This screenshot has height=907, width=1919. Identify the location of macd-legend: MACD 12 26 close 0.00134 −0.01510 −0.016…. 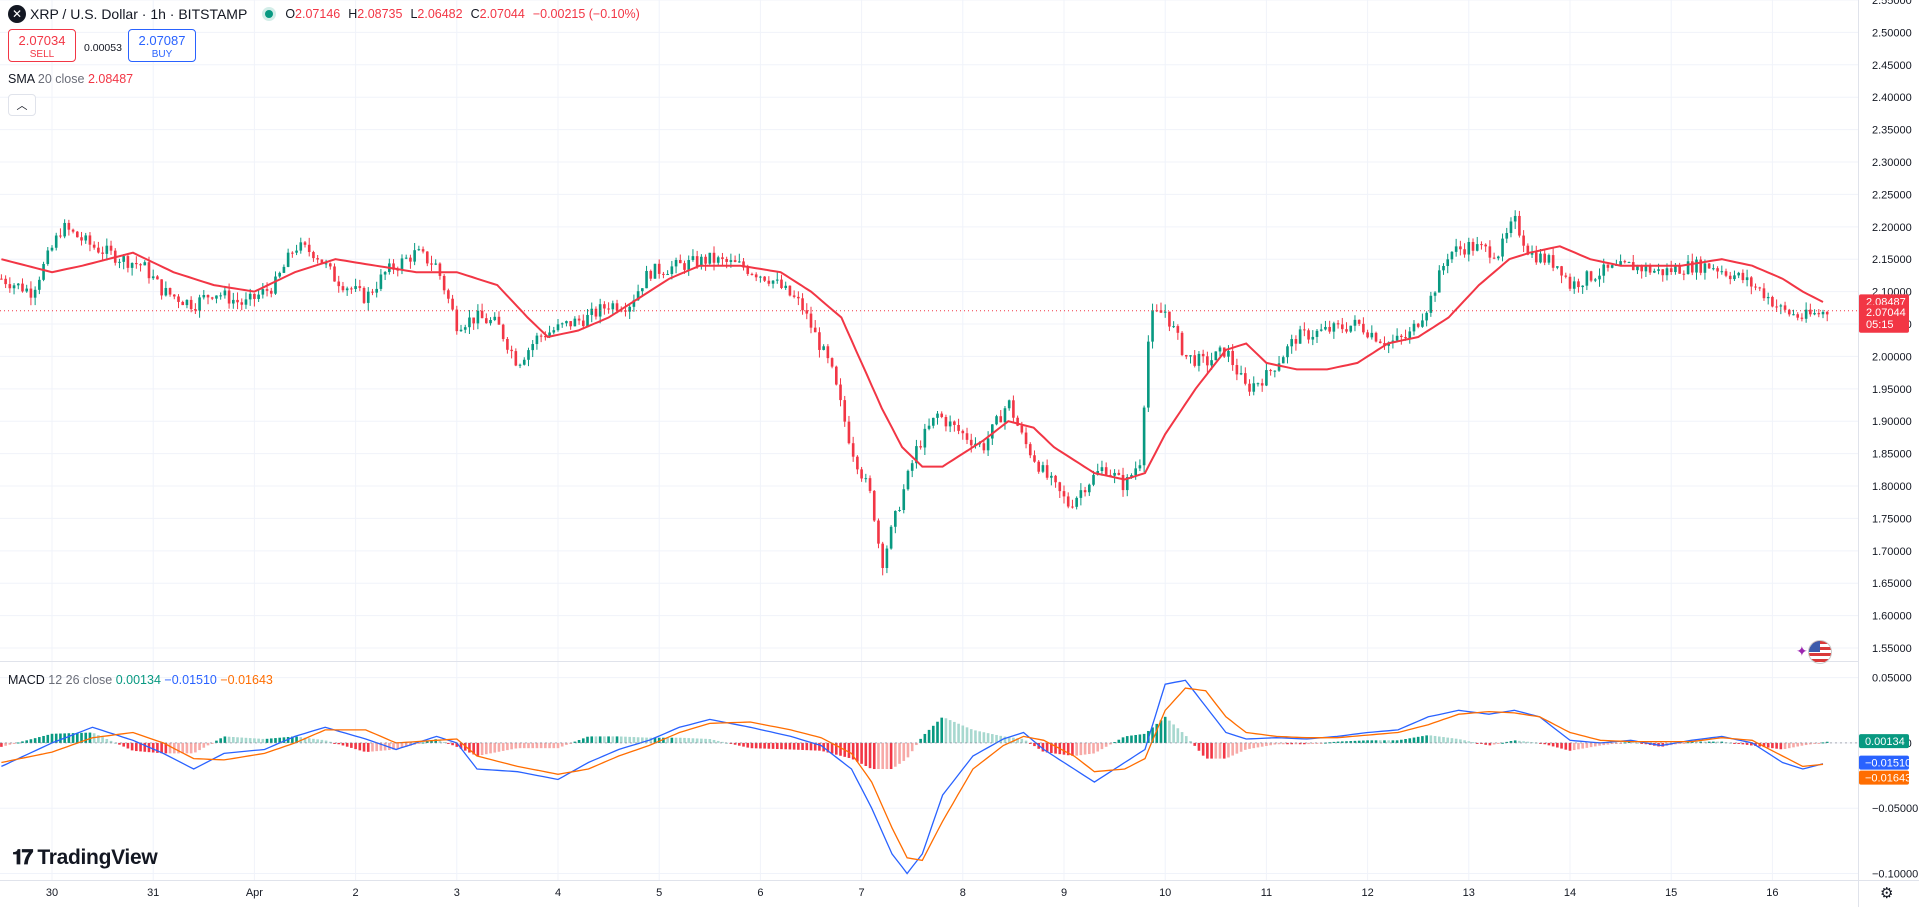
(140, 680).